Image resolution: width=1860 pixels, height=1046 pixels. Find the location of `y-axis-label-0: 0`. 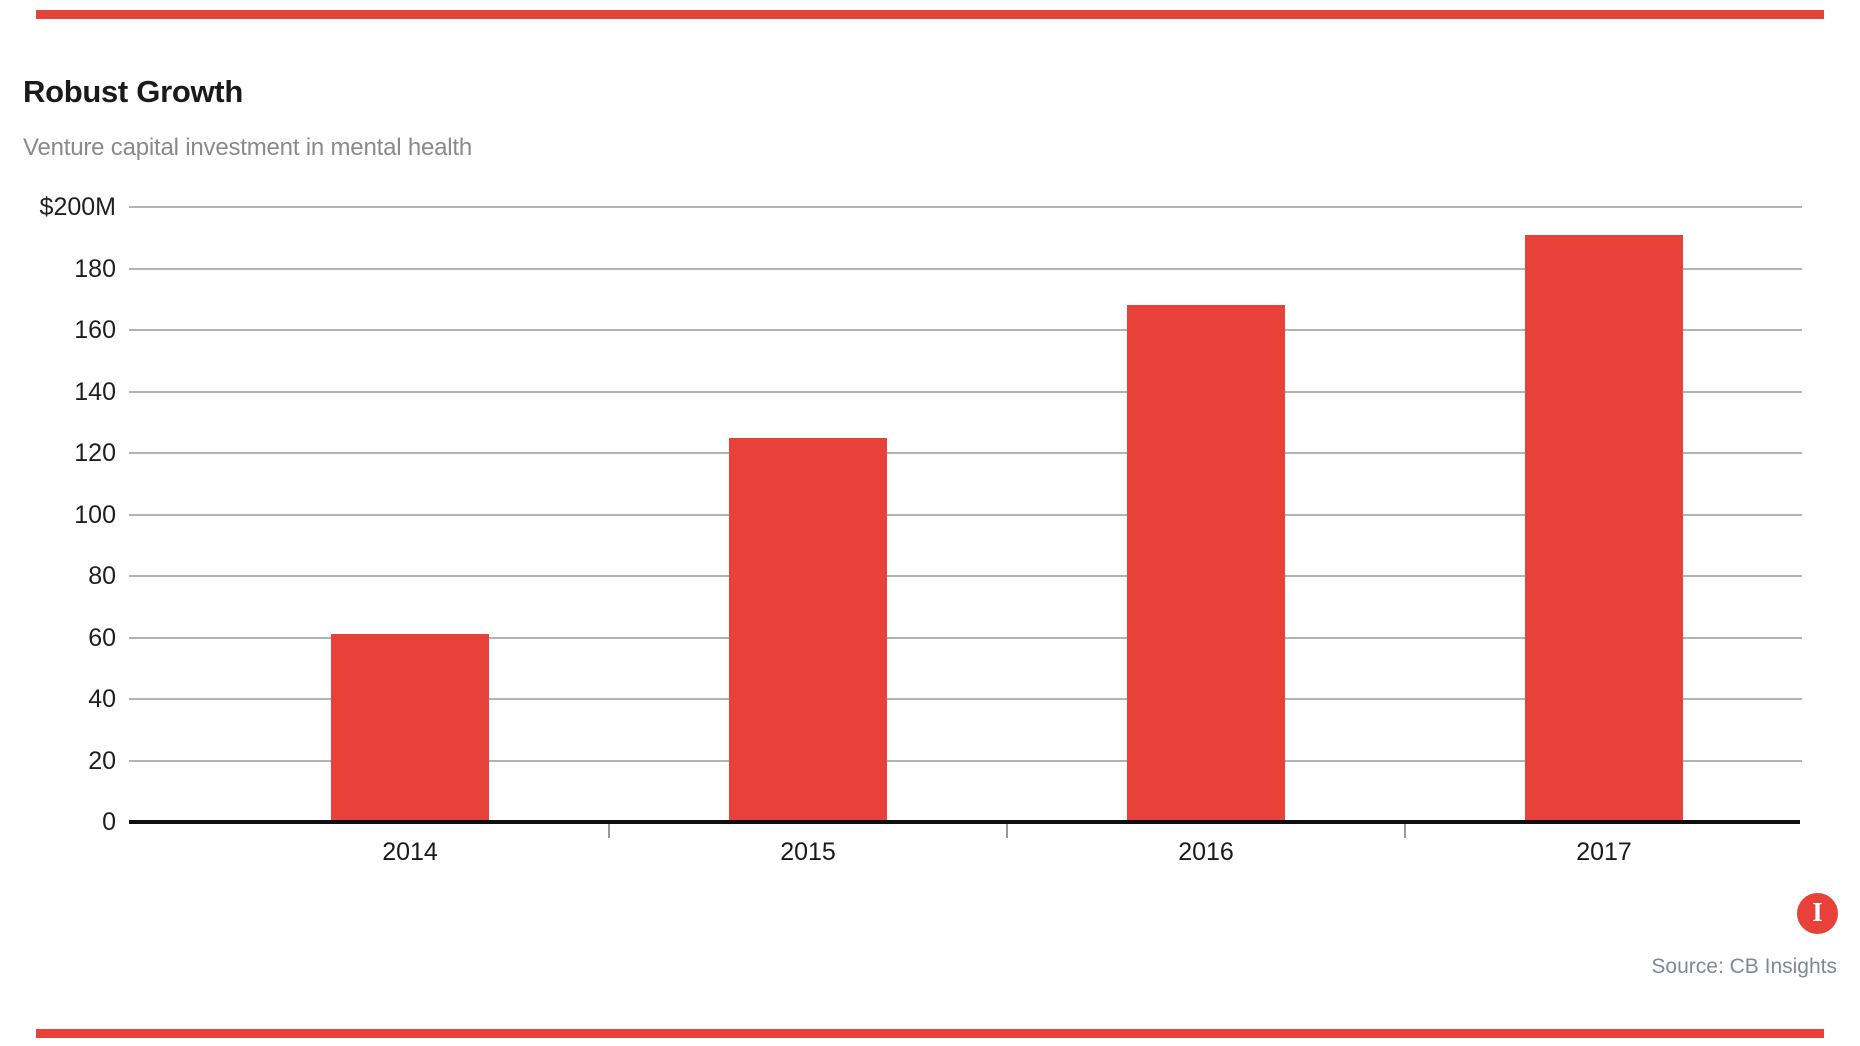

y-axis-label-0: 0 is located at coordinates (109, 822).